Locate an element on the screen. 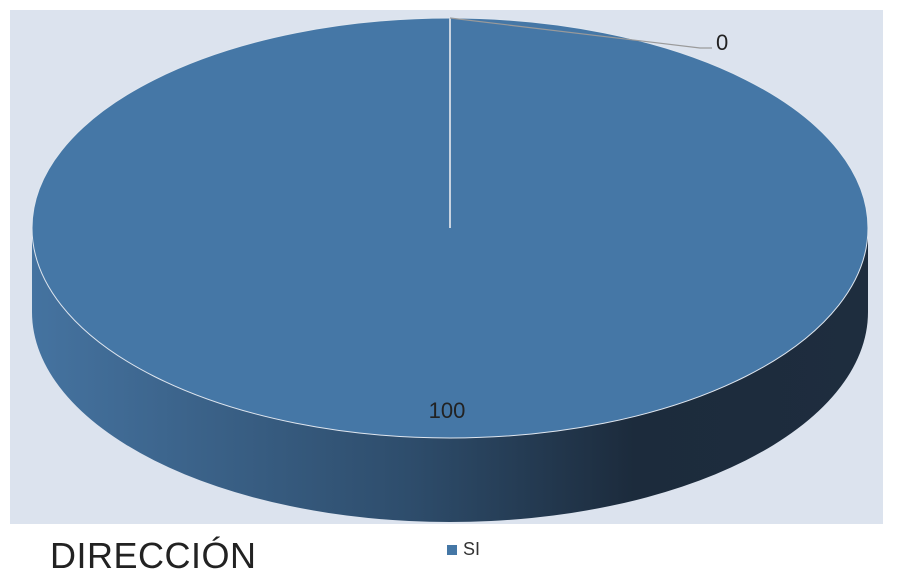  data-label-no: 0 is located at coordinates (722, 42).